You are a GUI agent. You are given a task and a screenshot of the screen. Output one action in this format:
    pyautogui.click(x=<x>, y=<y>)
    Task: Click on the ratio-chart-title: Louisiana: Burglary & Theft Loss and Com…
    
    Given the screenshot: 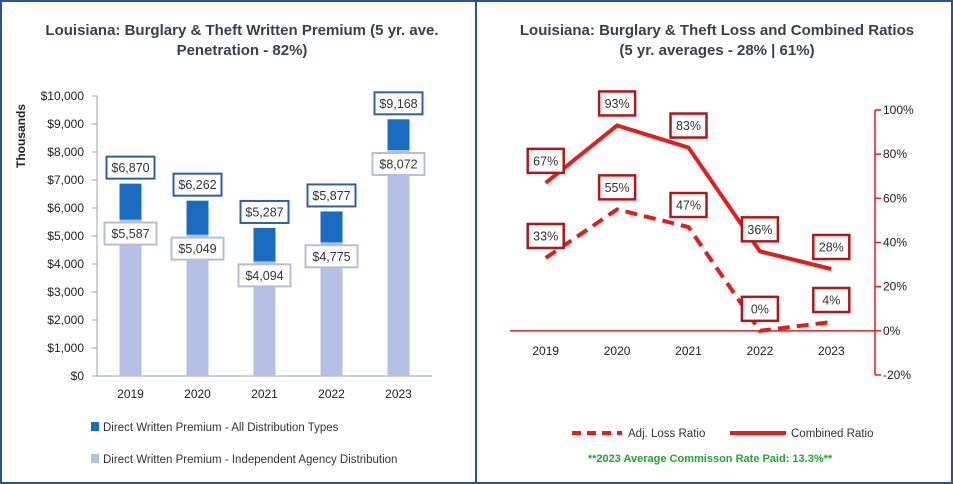 What is the action you would take?
    pyautogui.click(x=717, y=40)
    